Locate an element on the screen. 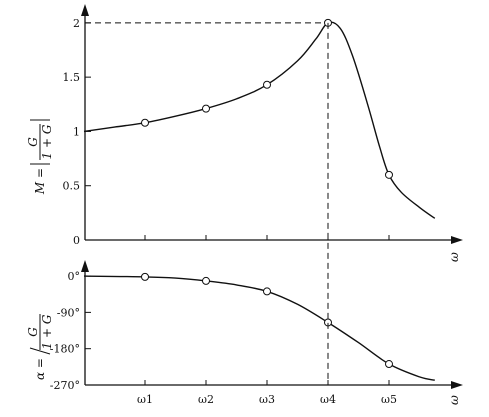  omega-tick-label: ω3 is located at coordinates (267, 399).